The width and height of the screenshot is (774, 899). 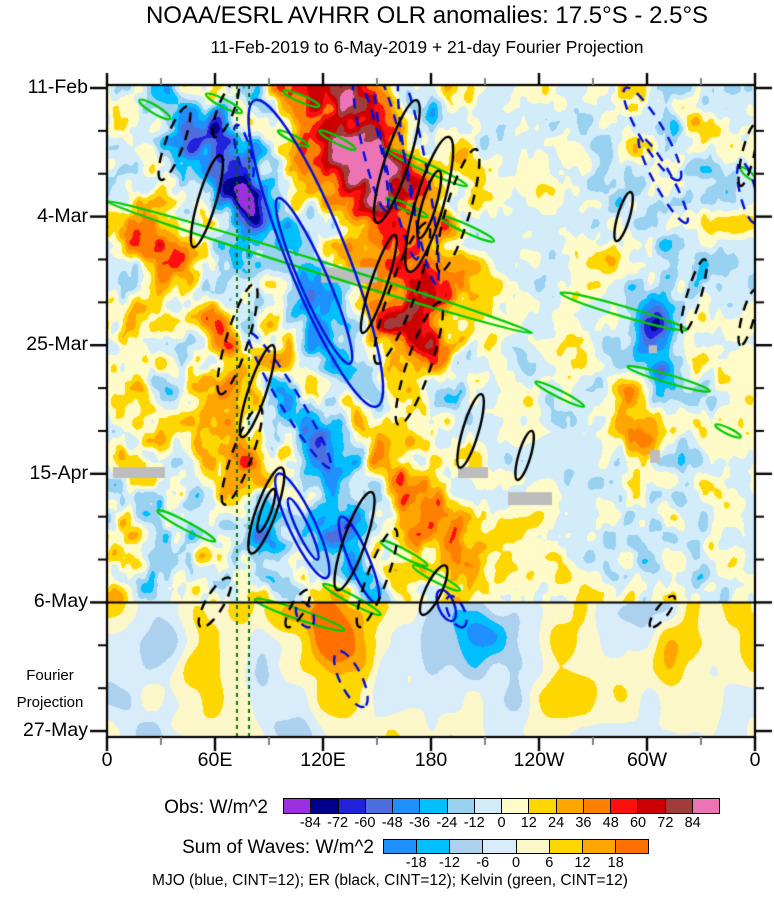 What do you see at coordinates (610, 823) in the screenshot?
I see `colorbar-tick-label: 48` at bounding box center [610, 823].